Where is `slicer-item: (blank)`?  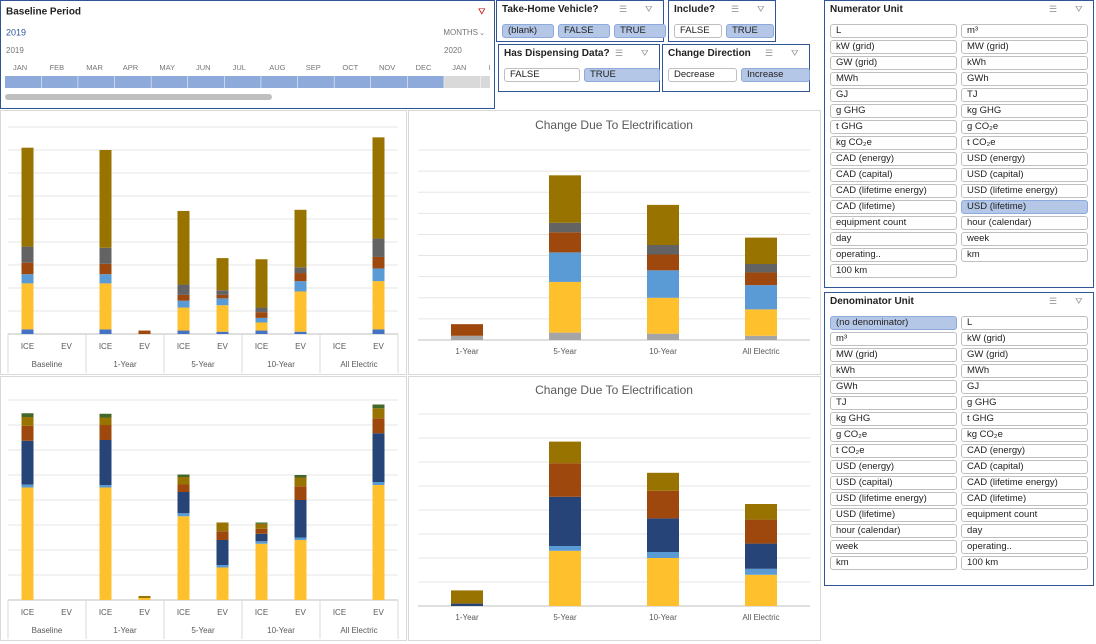
slicer-item: (blank) is located at coordinates (528, 31).